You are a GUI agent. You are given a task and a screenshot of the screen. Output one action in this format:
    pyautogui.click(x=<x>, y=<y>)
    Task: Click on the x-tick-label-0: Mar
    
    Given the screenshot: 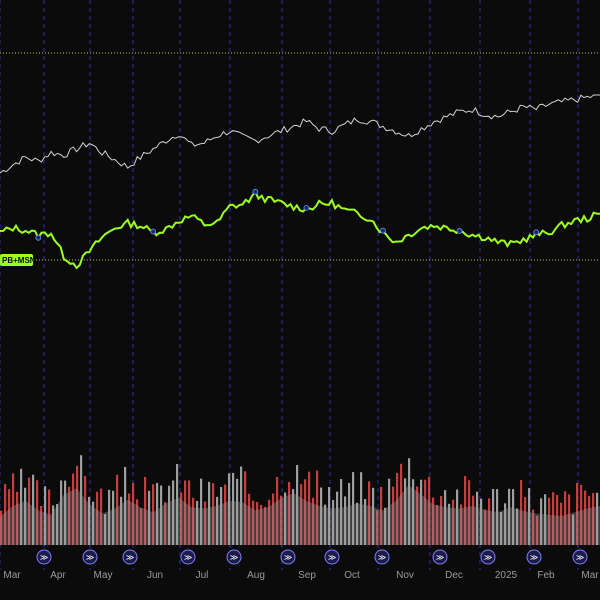 What is the action you would take?
    pyautogui.click(x=12, y=575)
    